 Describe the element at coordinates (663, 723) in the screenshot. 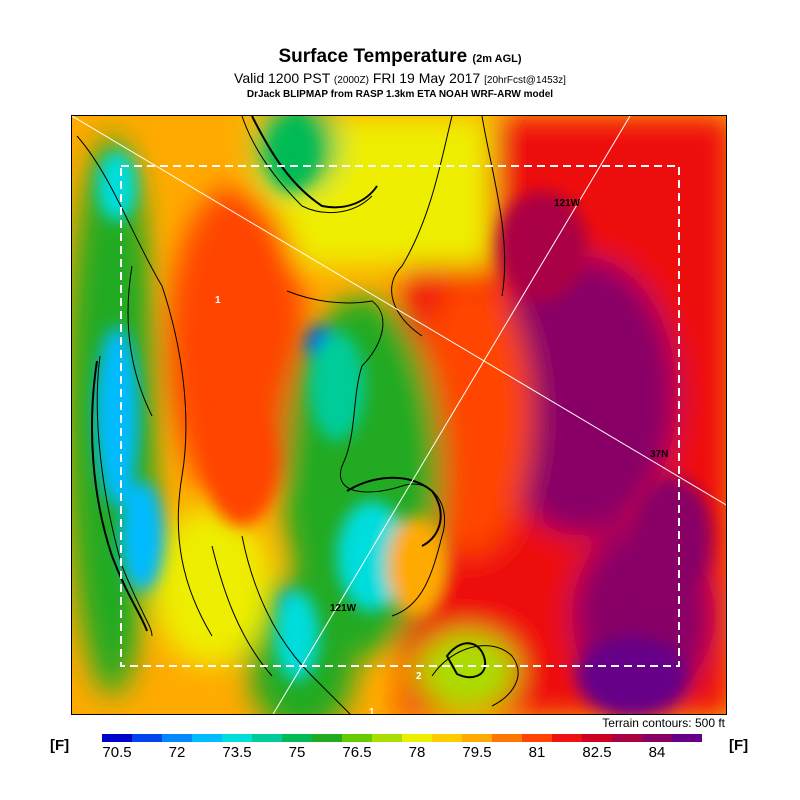

I see `terrain-contour-note: Terrain contours: 500 ft` at that location.